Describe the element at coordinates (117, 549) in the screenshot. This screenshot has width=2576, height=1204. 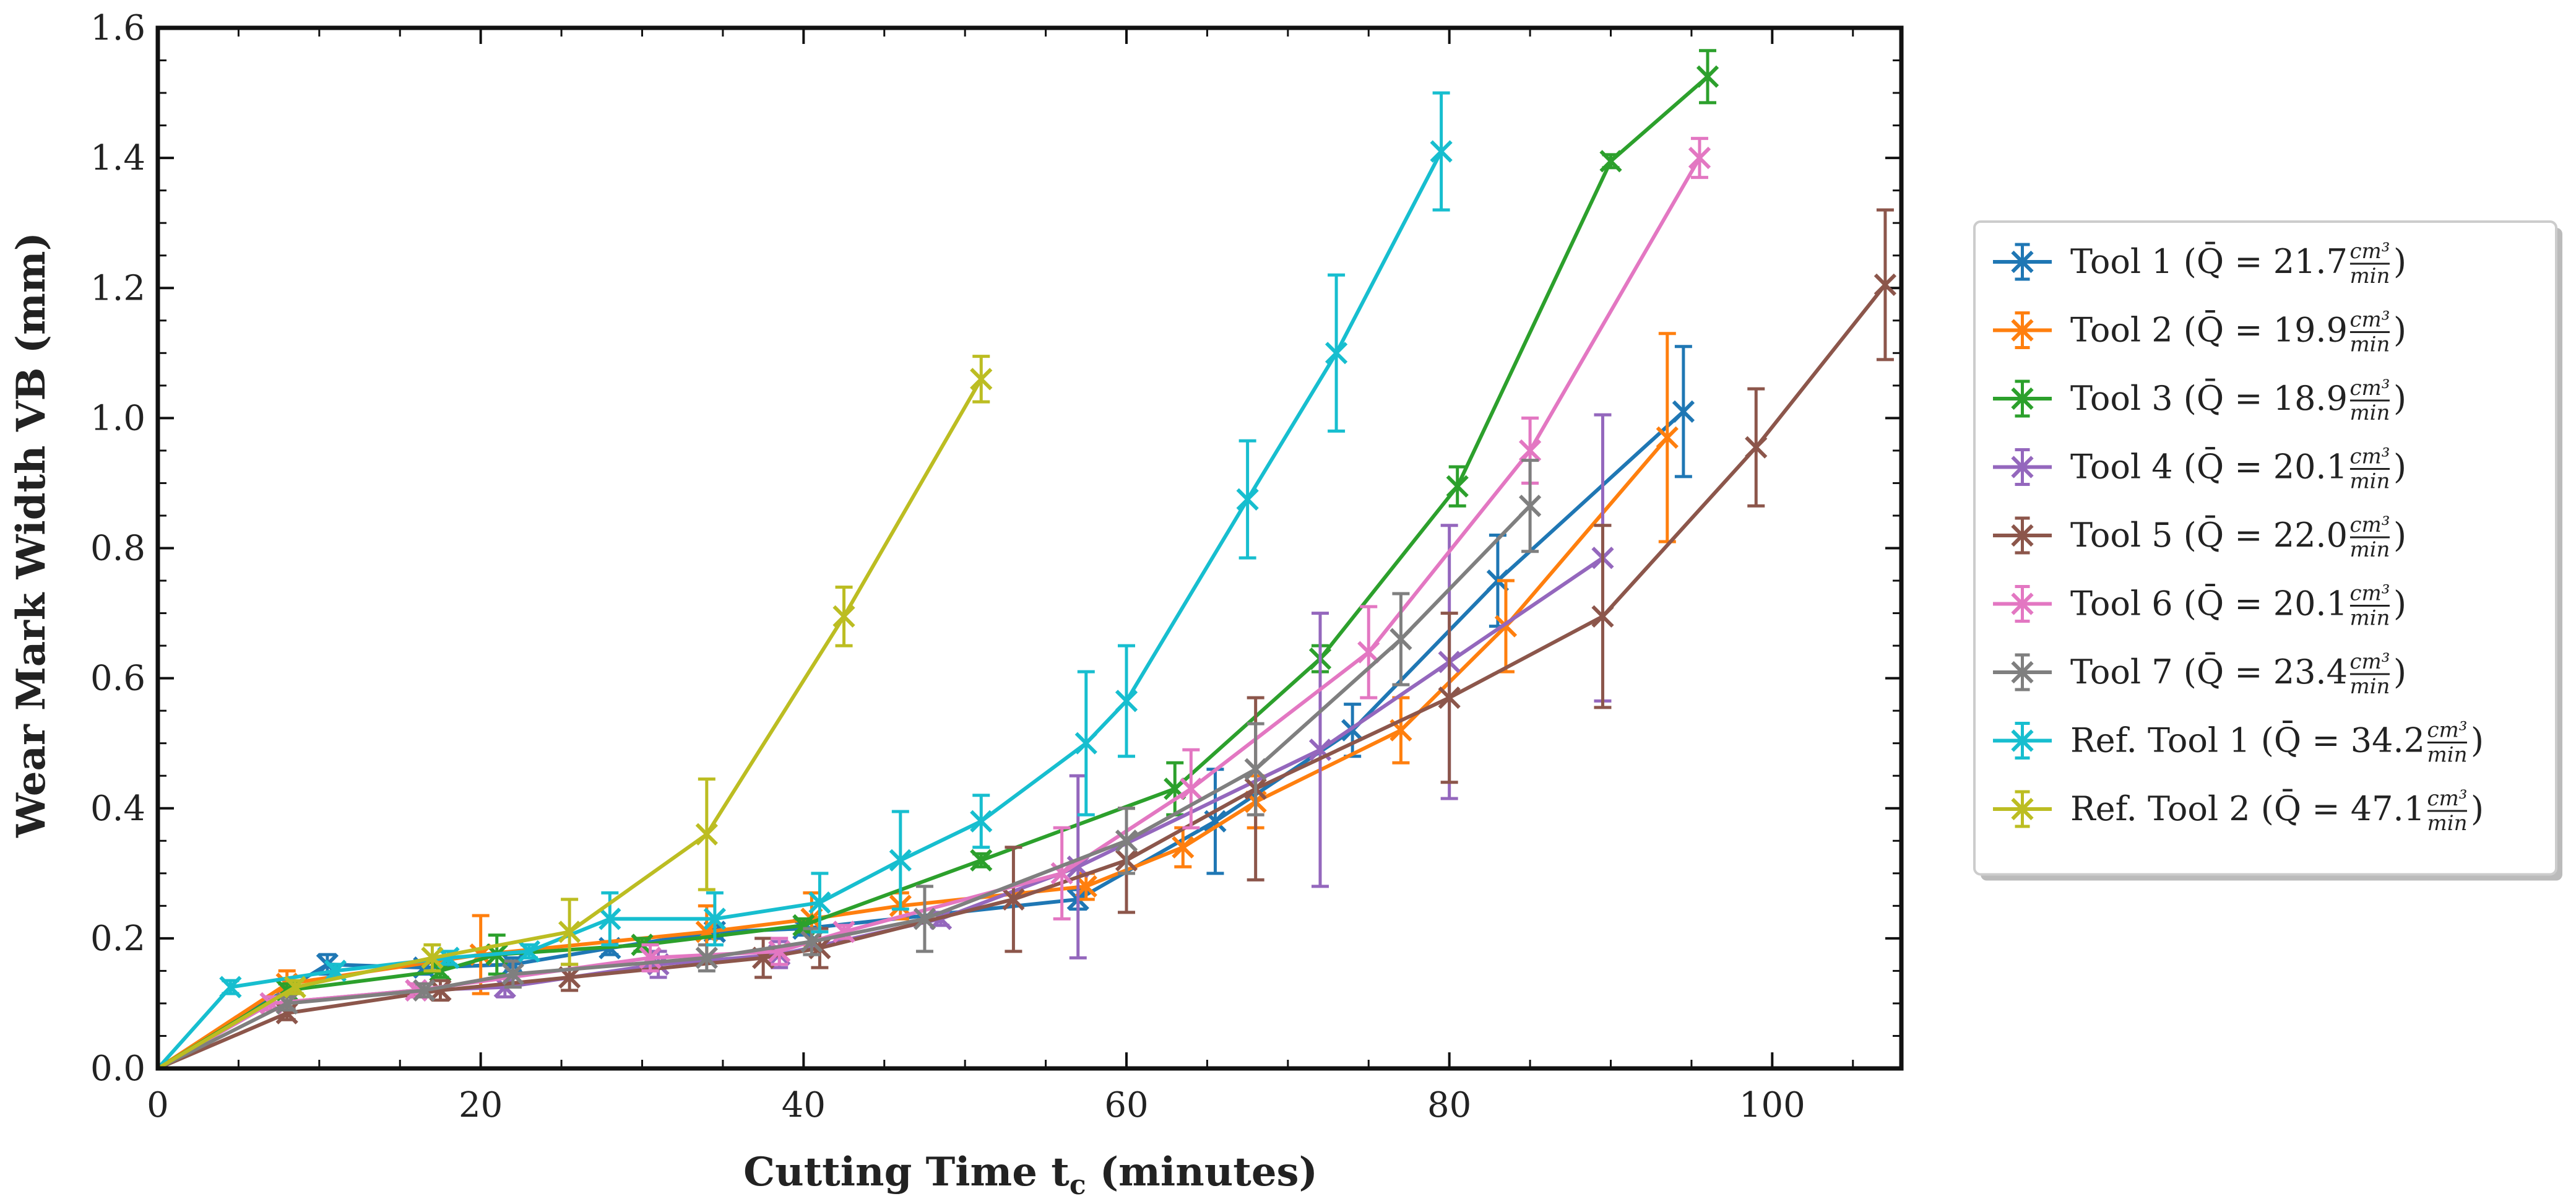
I see `y-tick-label: 0.8` at that location.